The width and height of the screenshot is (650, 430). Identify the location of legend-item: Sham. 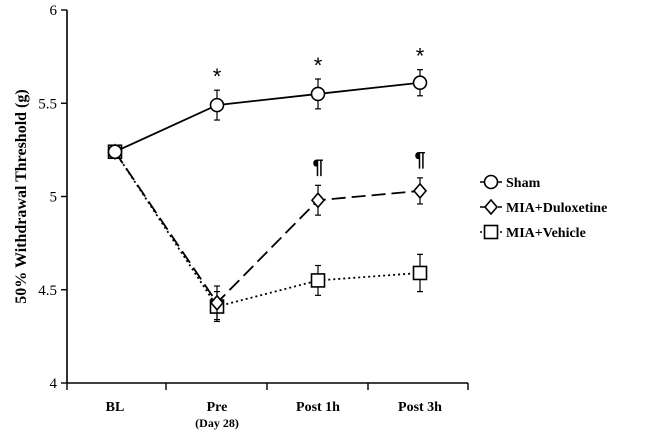
(510, 182).